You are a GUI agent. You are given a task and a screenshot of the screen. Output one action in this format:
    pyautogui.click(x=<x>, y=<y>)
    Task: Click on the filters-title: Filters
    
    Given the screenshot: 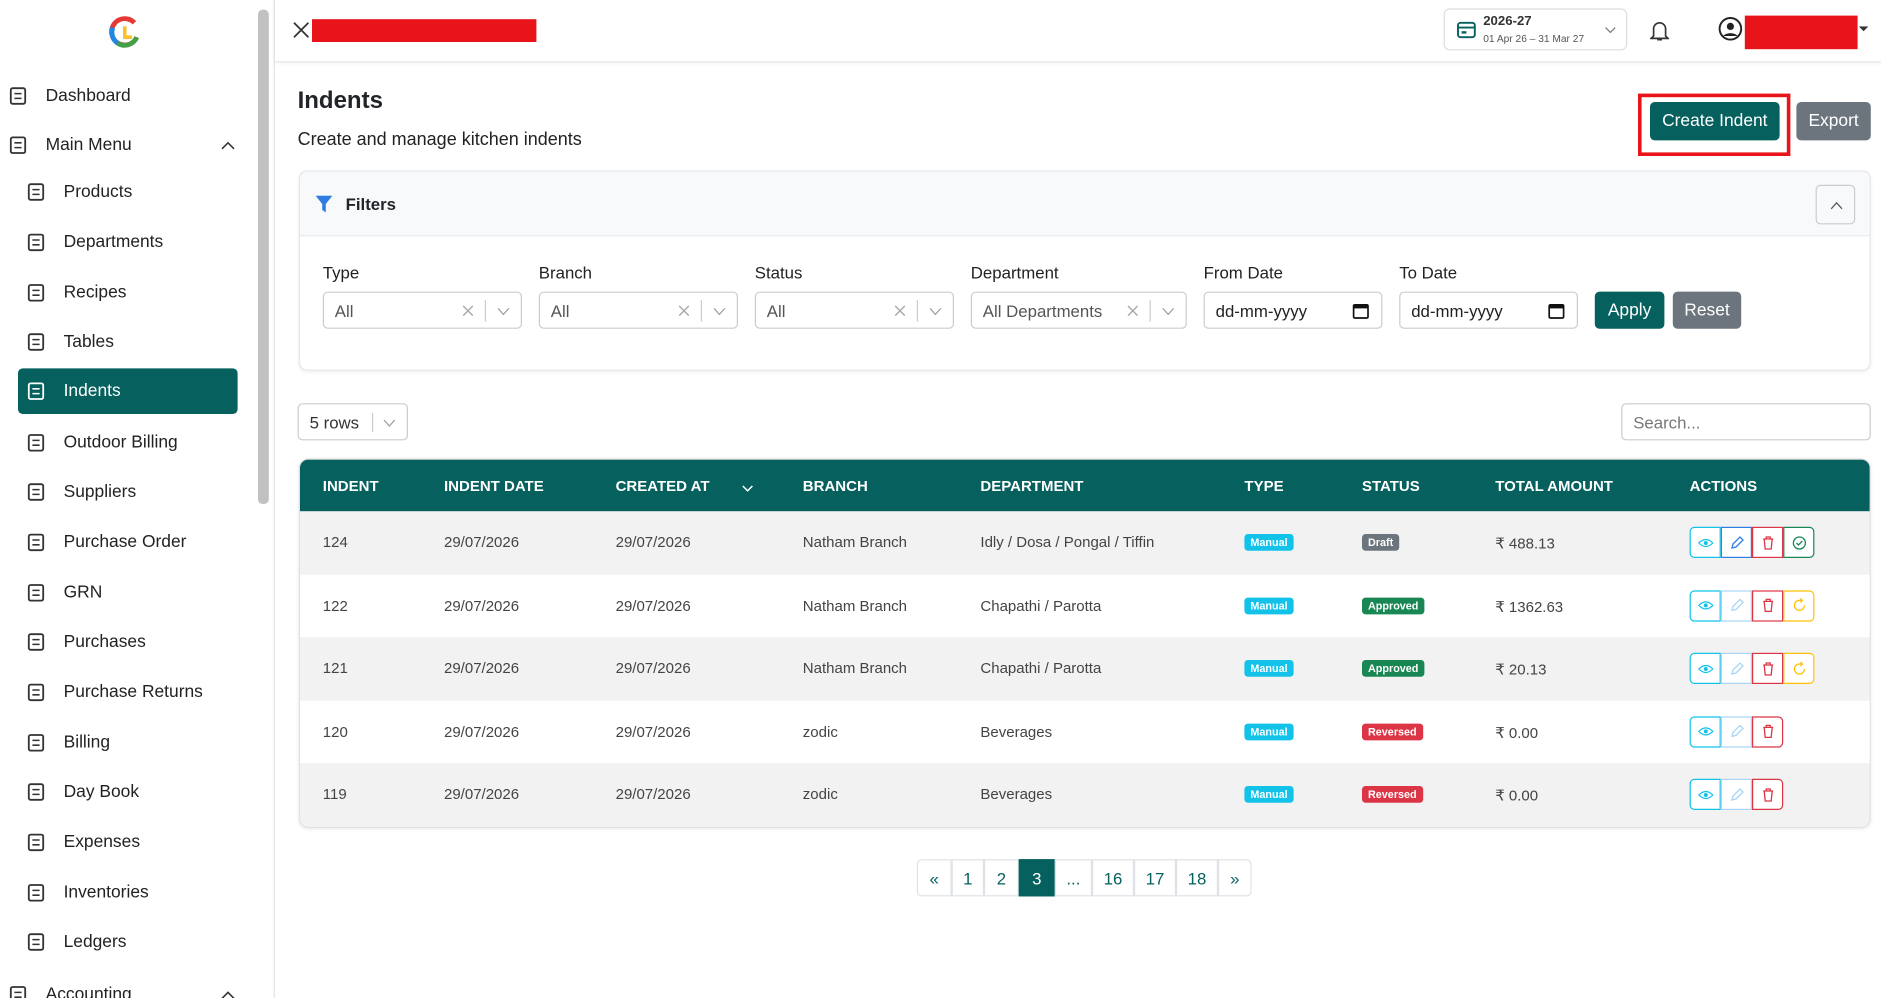 What is the action you would take?
    pyautogui.click(x=371, y=204)
    